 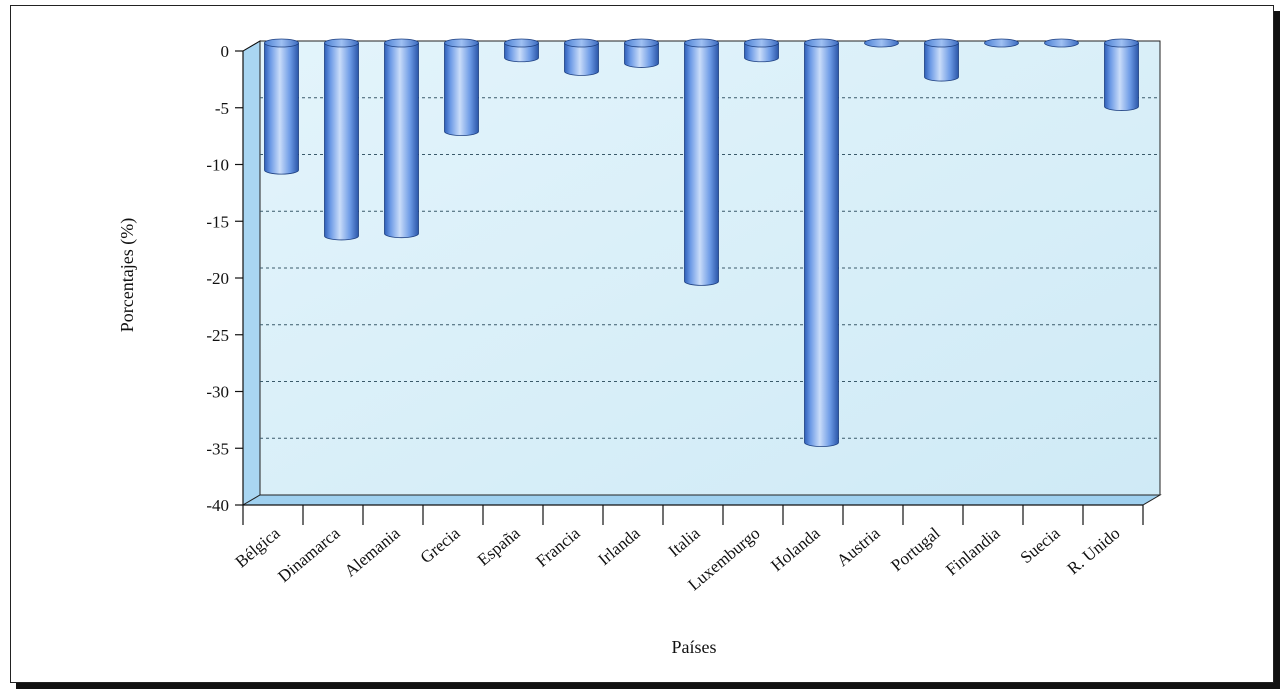 What do you see at coordinates (440, 545) in the screenshot?
I see `x-tick-label: Grecia` at bounding box center [440, 545].